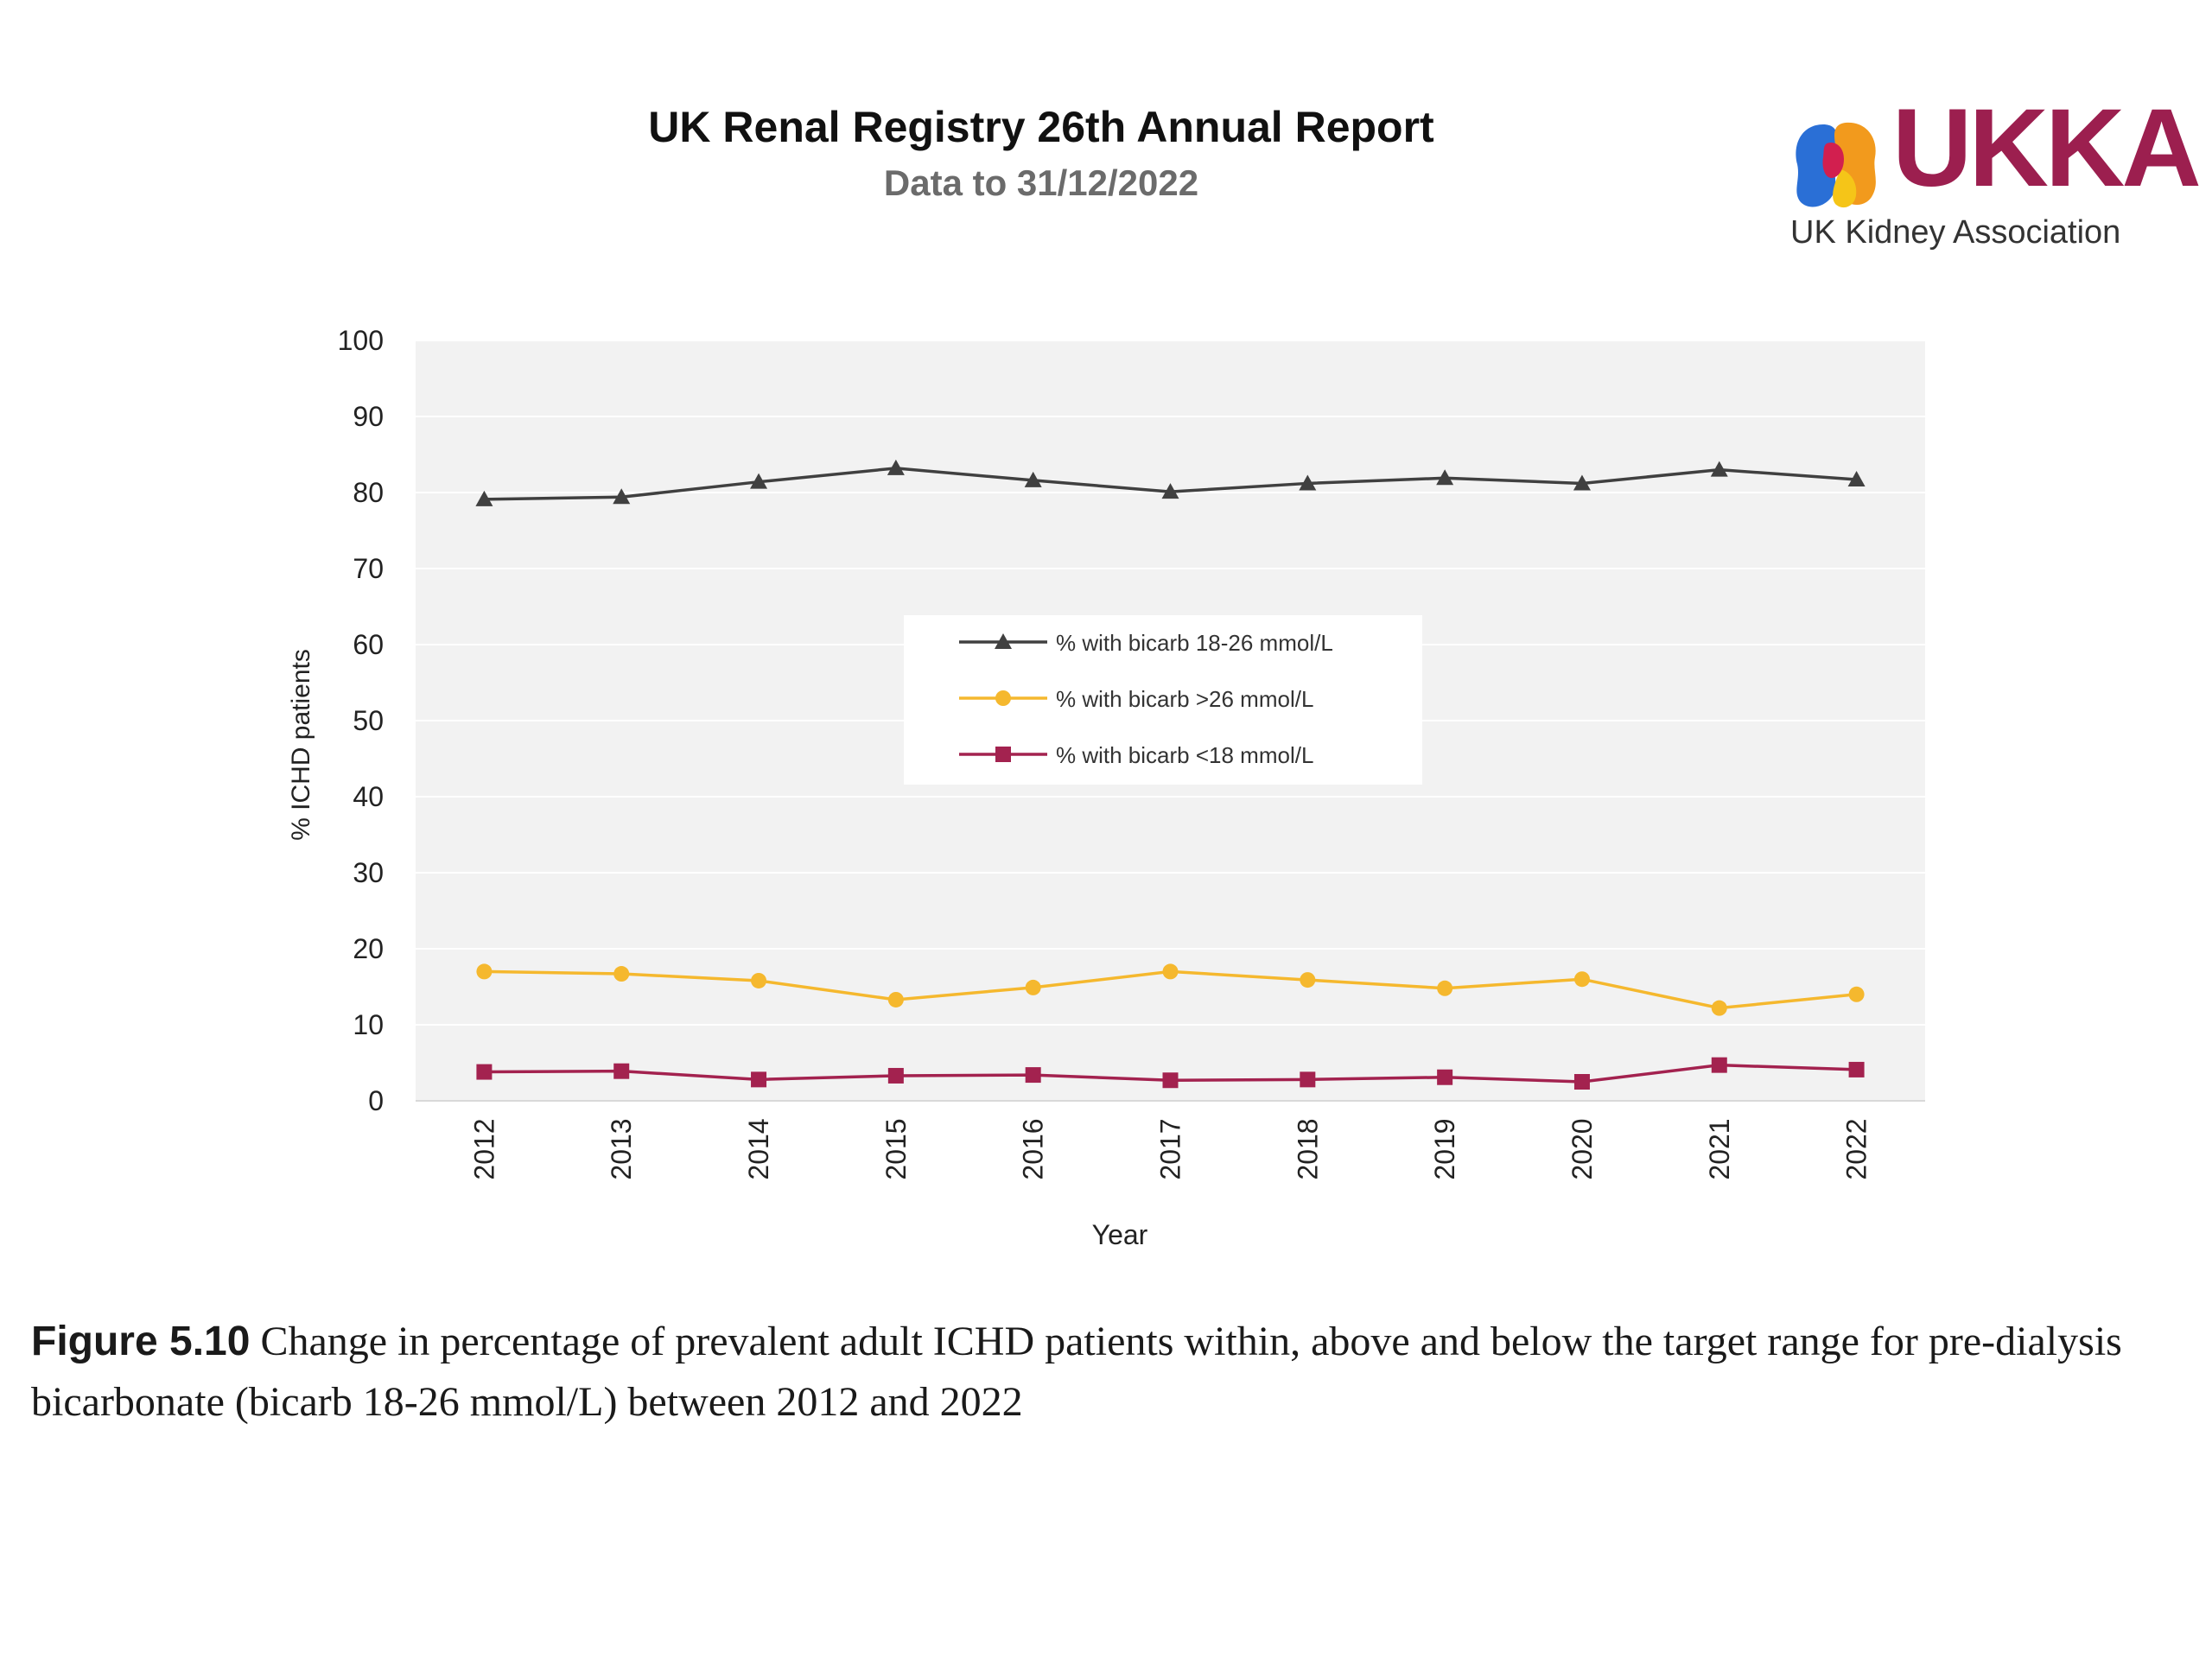 This screenshot has width=2212, height=1659. I want to click on x-tick-label: 2018, so click(1307, 1148).